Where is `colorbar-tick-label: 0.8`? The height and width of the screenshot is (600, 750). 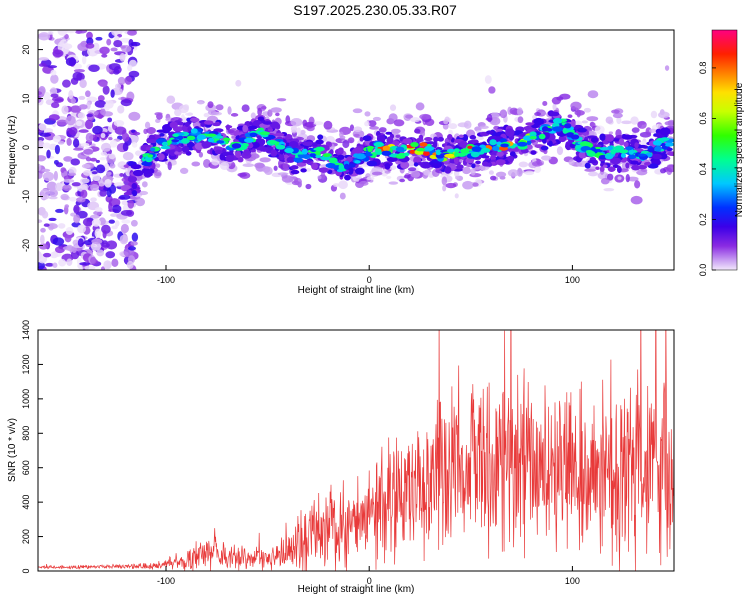 colorbar-tick-label: 0.8 is located at coordinates (703, 68).